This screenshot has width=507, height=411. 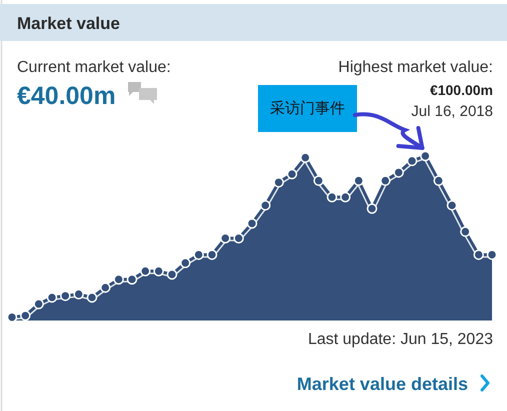 What do you see at coordinates (382, 384) in the screenshot?
I see `text: Market value details` at bounding box center [382, 384].